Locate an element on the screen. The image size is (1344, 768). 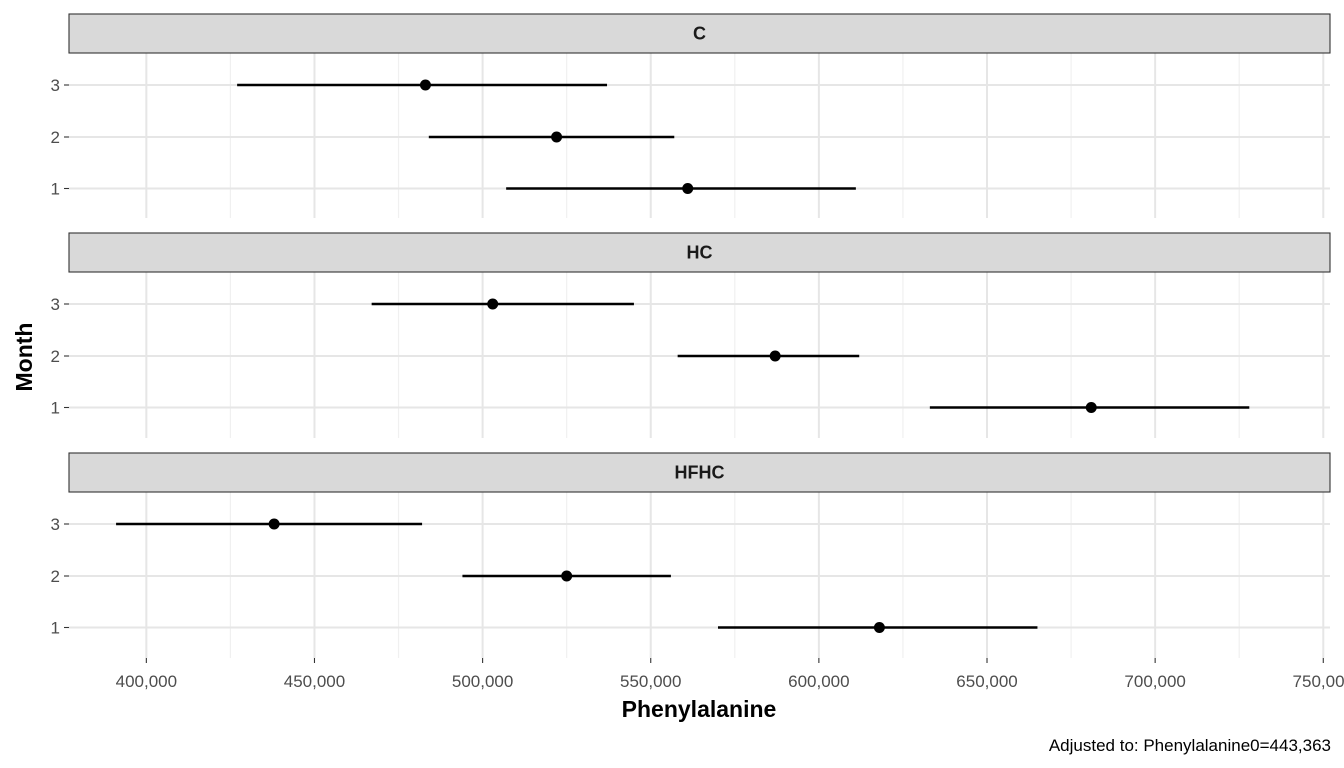
x-tick-label: 600,000 is located at coordinates (818, 681).